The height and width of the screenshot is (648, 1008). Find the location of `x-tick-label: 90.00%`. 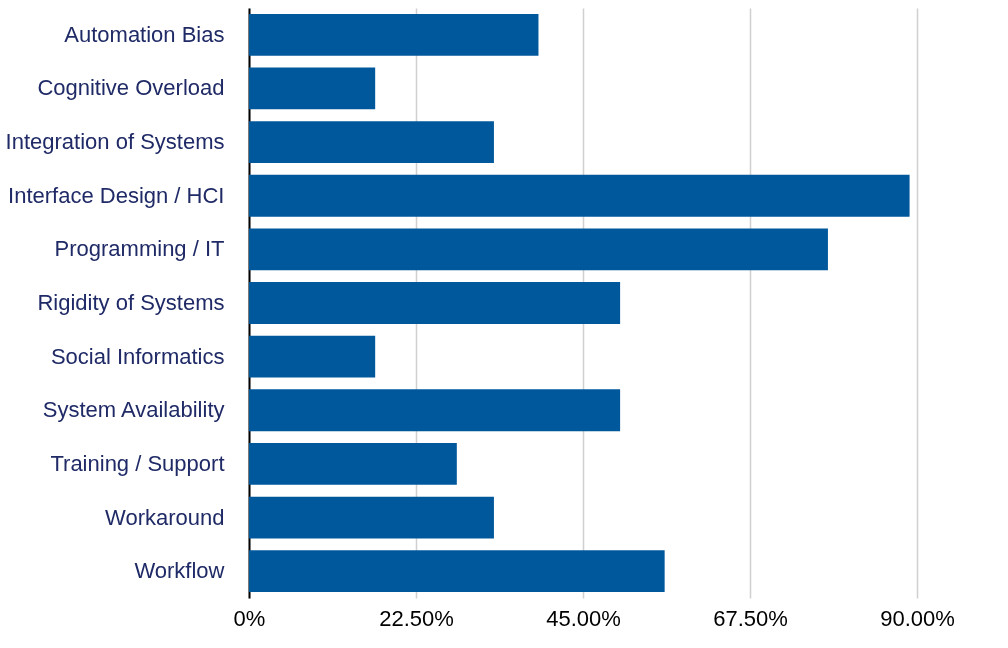

x-tick-label: 90.00% is located at coordinates (917, 618).